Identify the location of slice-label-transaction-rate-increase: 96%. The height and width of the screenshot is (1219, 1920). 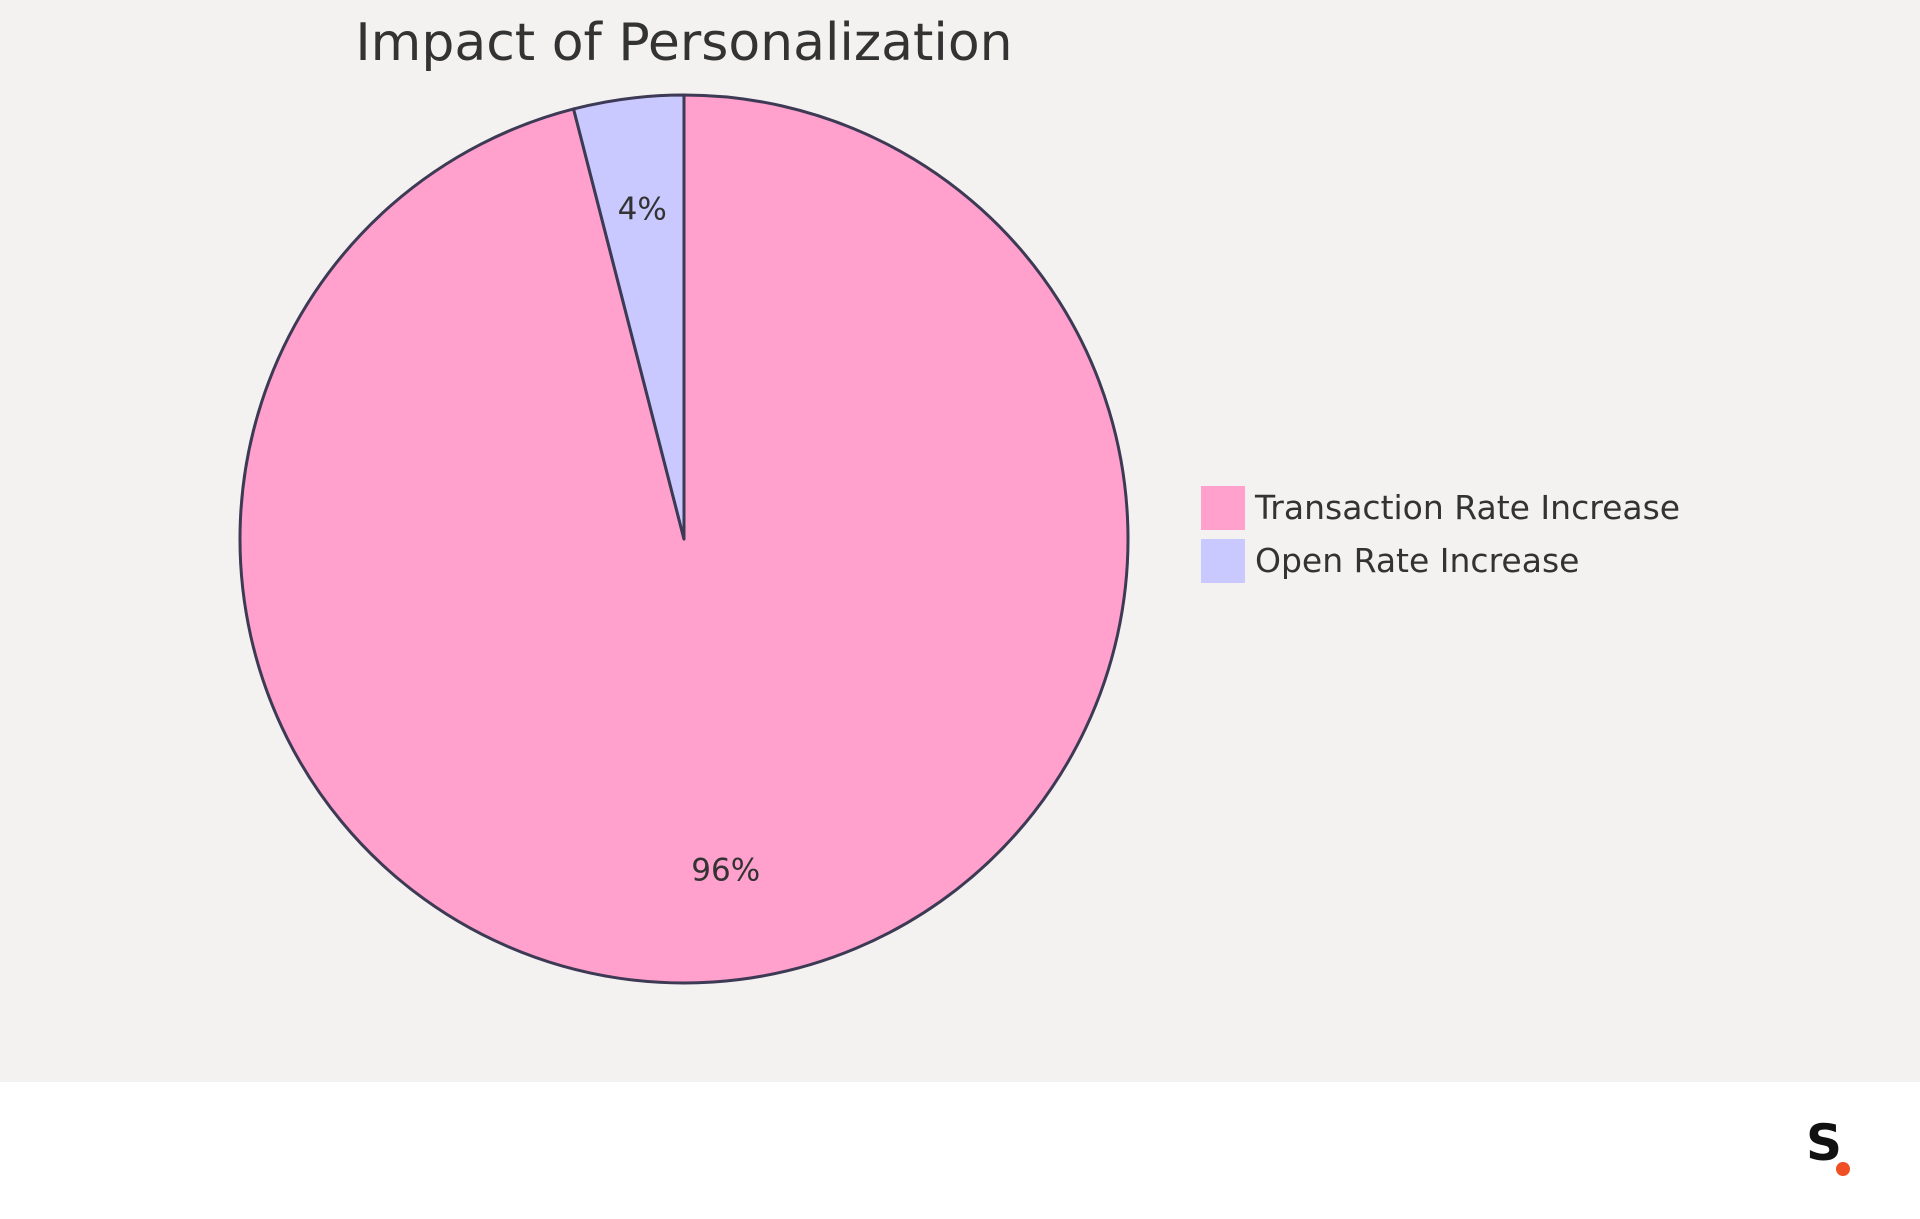
(725, 870).